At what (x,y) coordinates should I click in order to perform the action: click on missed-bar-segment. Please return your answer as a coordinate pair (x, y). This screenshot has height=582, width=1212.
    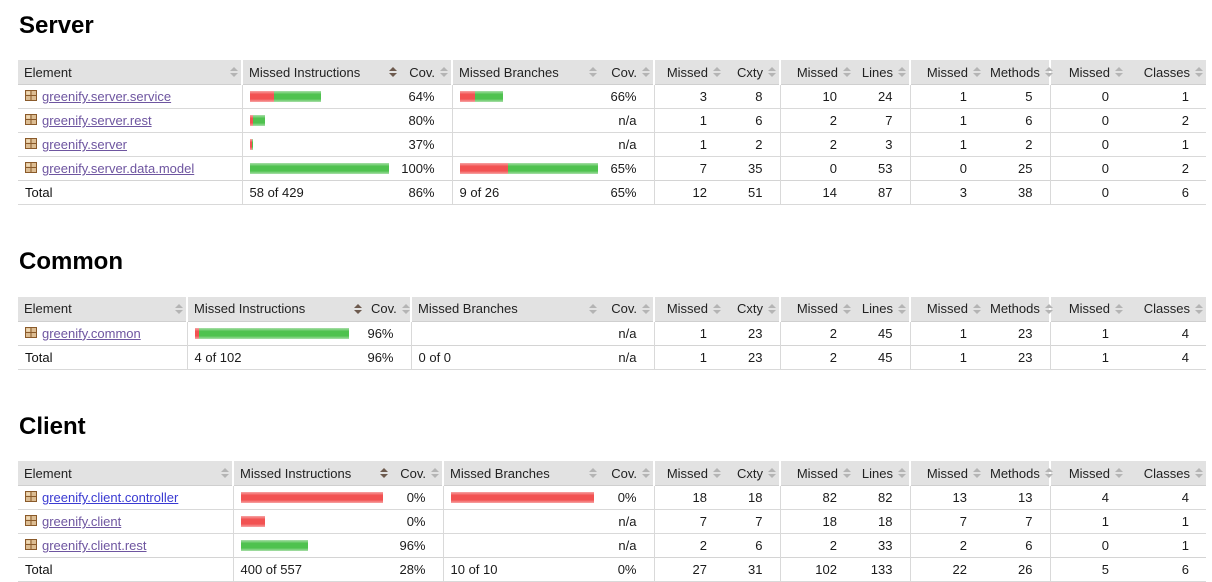
    Looking at the image, I should click on (311, 498).